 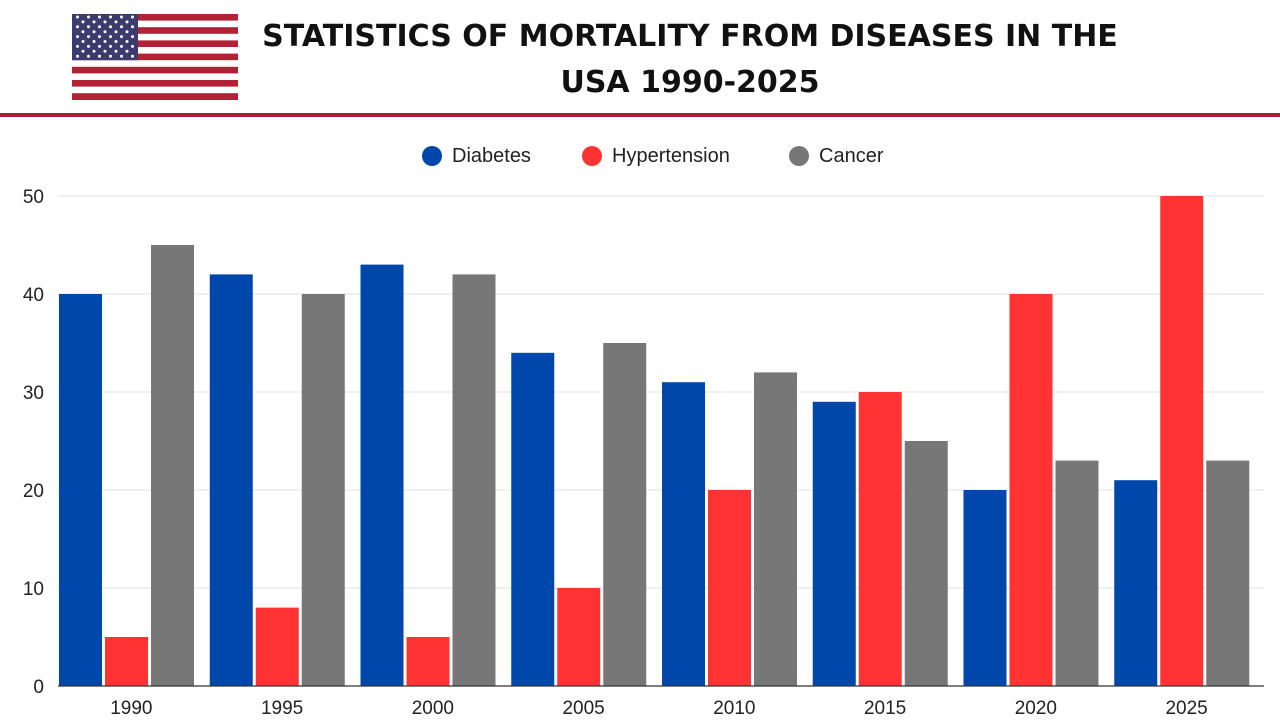 What do you see at coordinates (231, 480) in the screenshot?
I see `bar-diabetes-1995` at bounding box center [231, 480].